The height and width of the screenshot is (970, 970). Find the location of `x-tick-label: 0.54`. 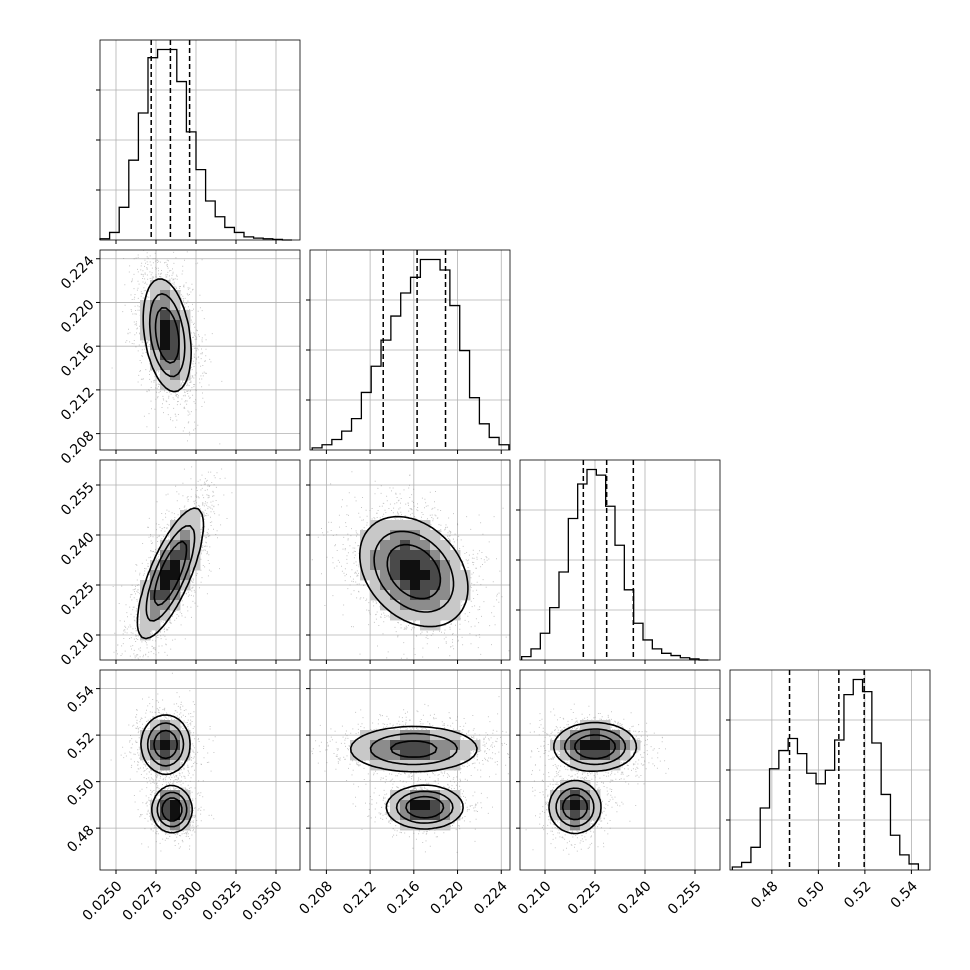

x-tick-label: 0.54 is located at coordinates (904, 894).